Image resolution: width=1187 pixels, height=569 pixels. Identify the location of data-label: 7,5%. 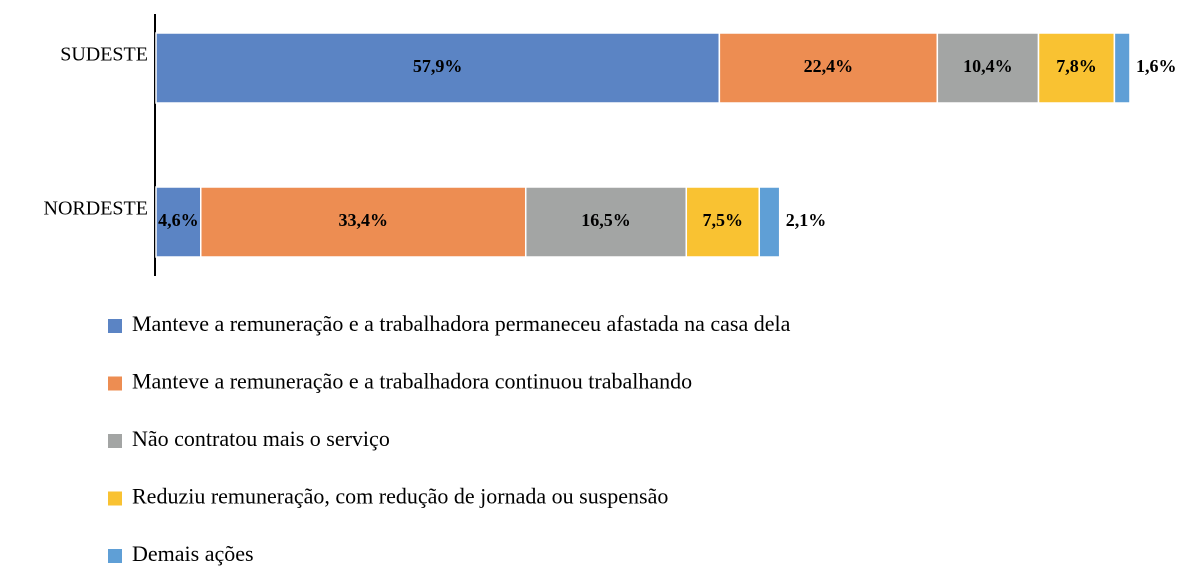
(723, 220).